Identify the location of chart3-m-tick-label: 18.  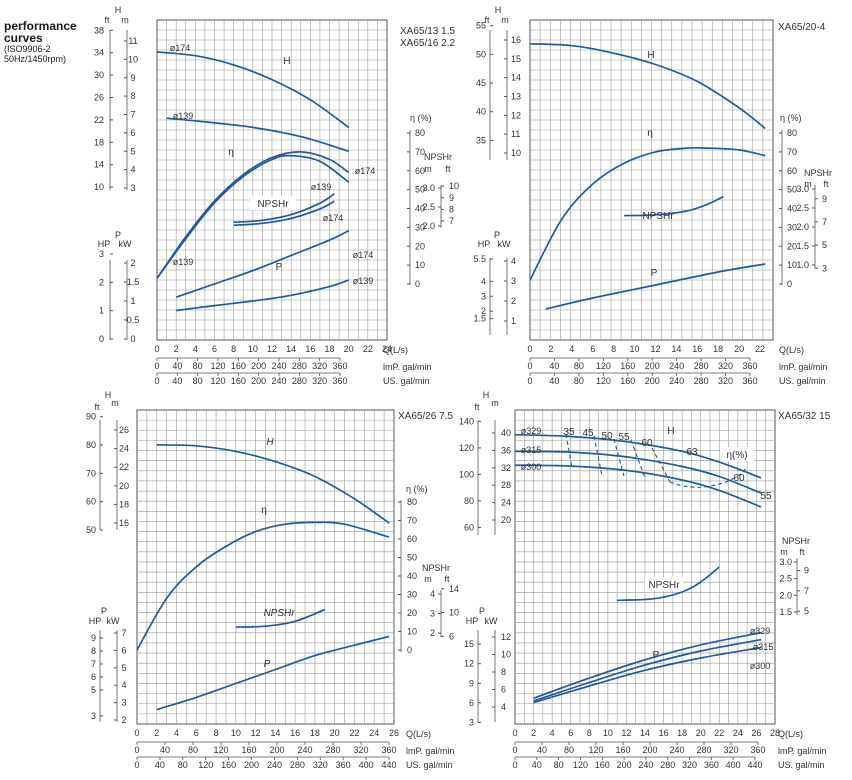
(124, 504).